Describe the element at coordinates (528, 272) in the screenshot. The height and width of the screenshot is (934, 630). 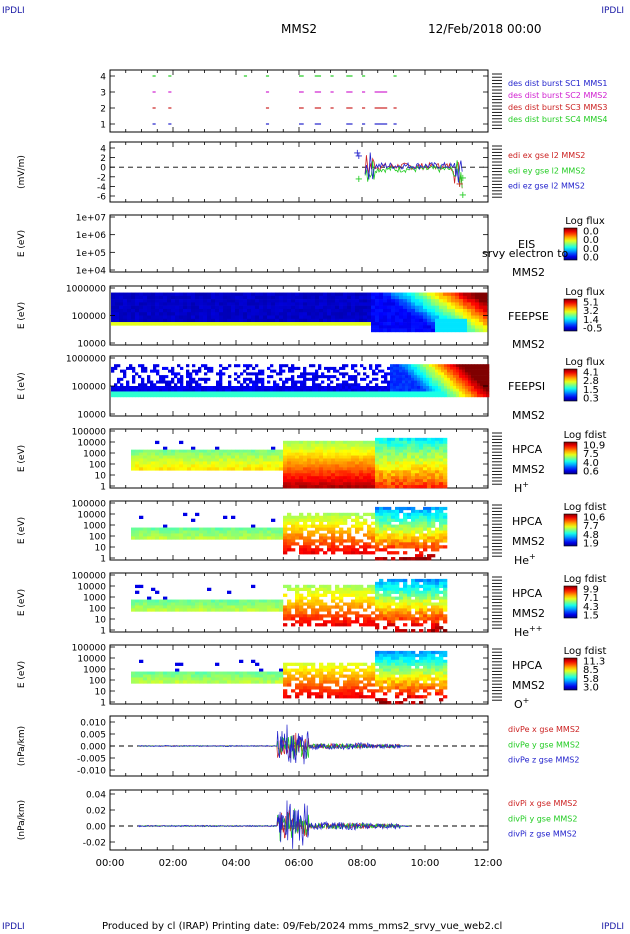
I see `eis-spacecraft-label: MMS2` at that location.